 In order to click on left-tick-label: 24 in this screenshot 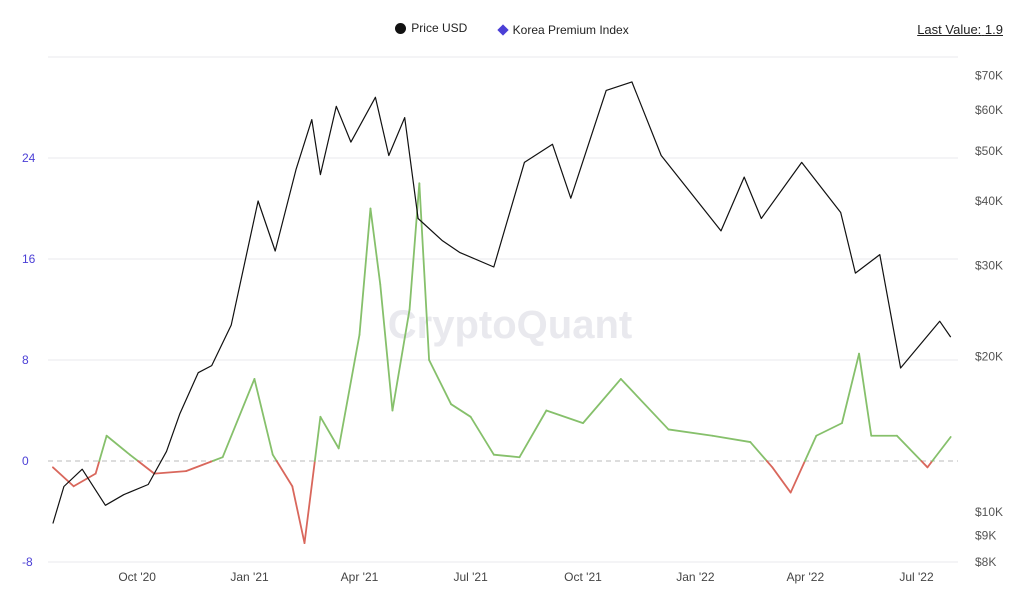, I will do `click(29, 158)`.